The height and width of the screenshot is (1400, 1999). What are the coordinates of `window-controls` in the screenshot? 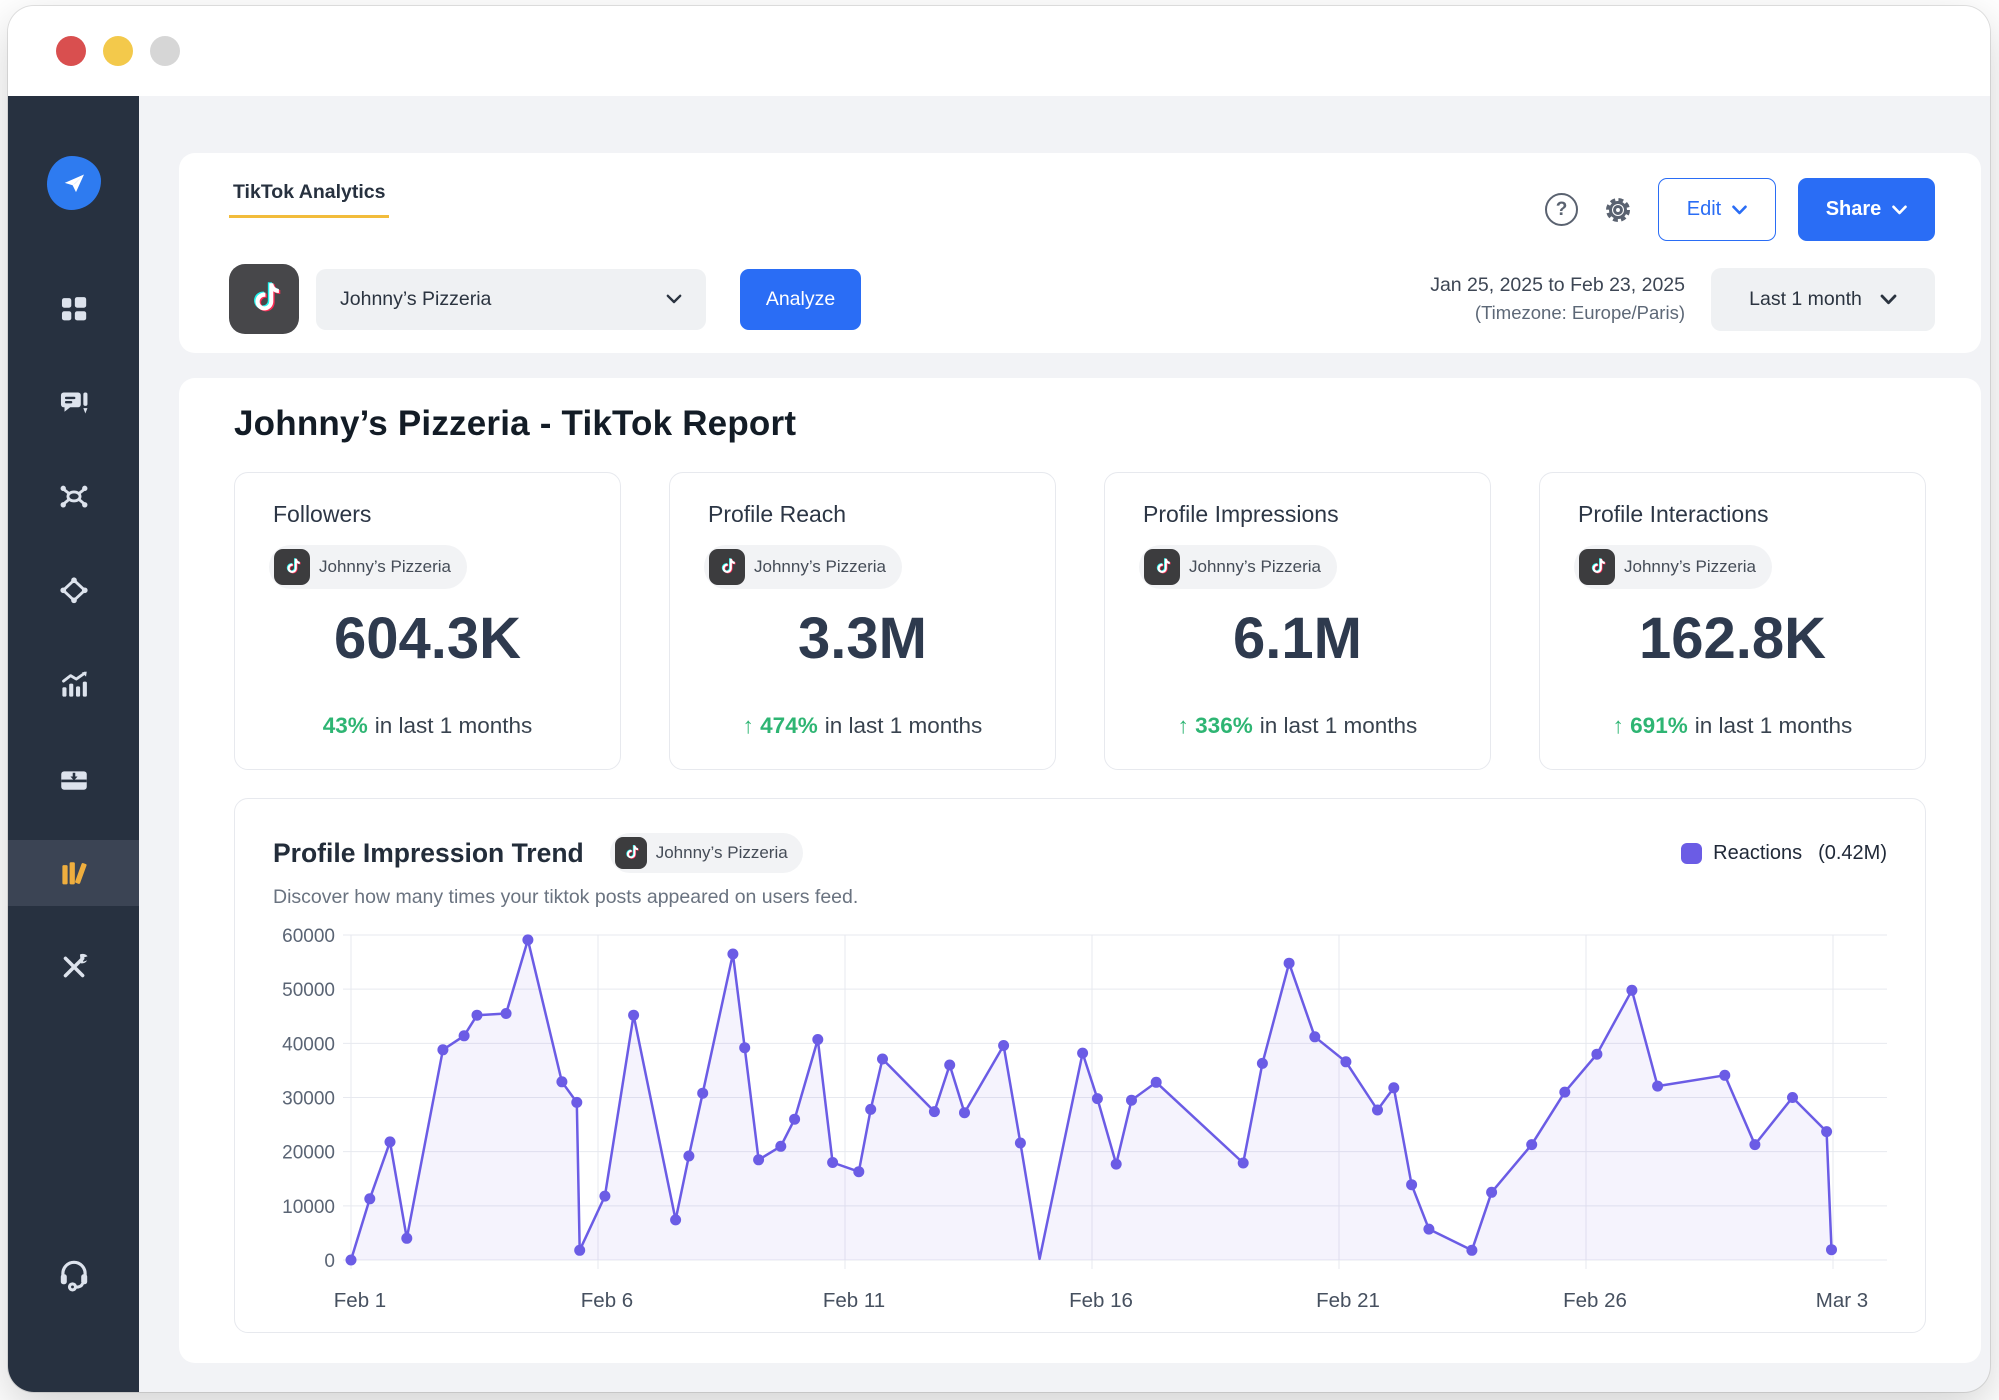 It's located at (118, 51).